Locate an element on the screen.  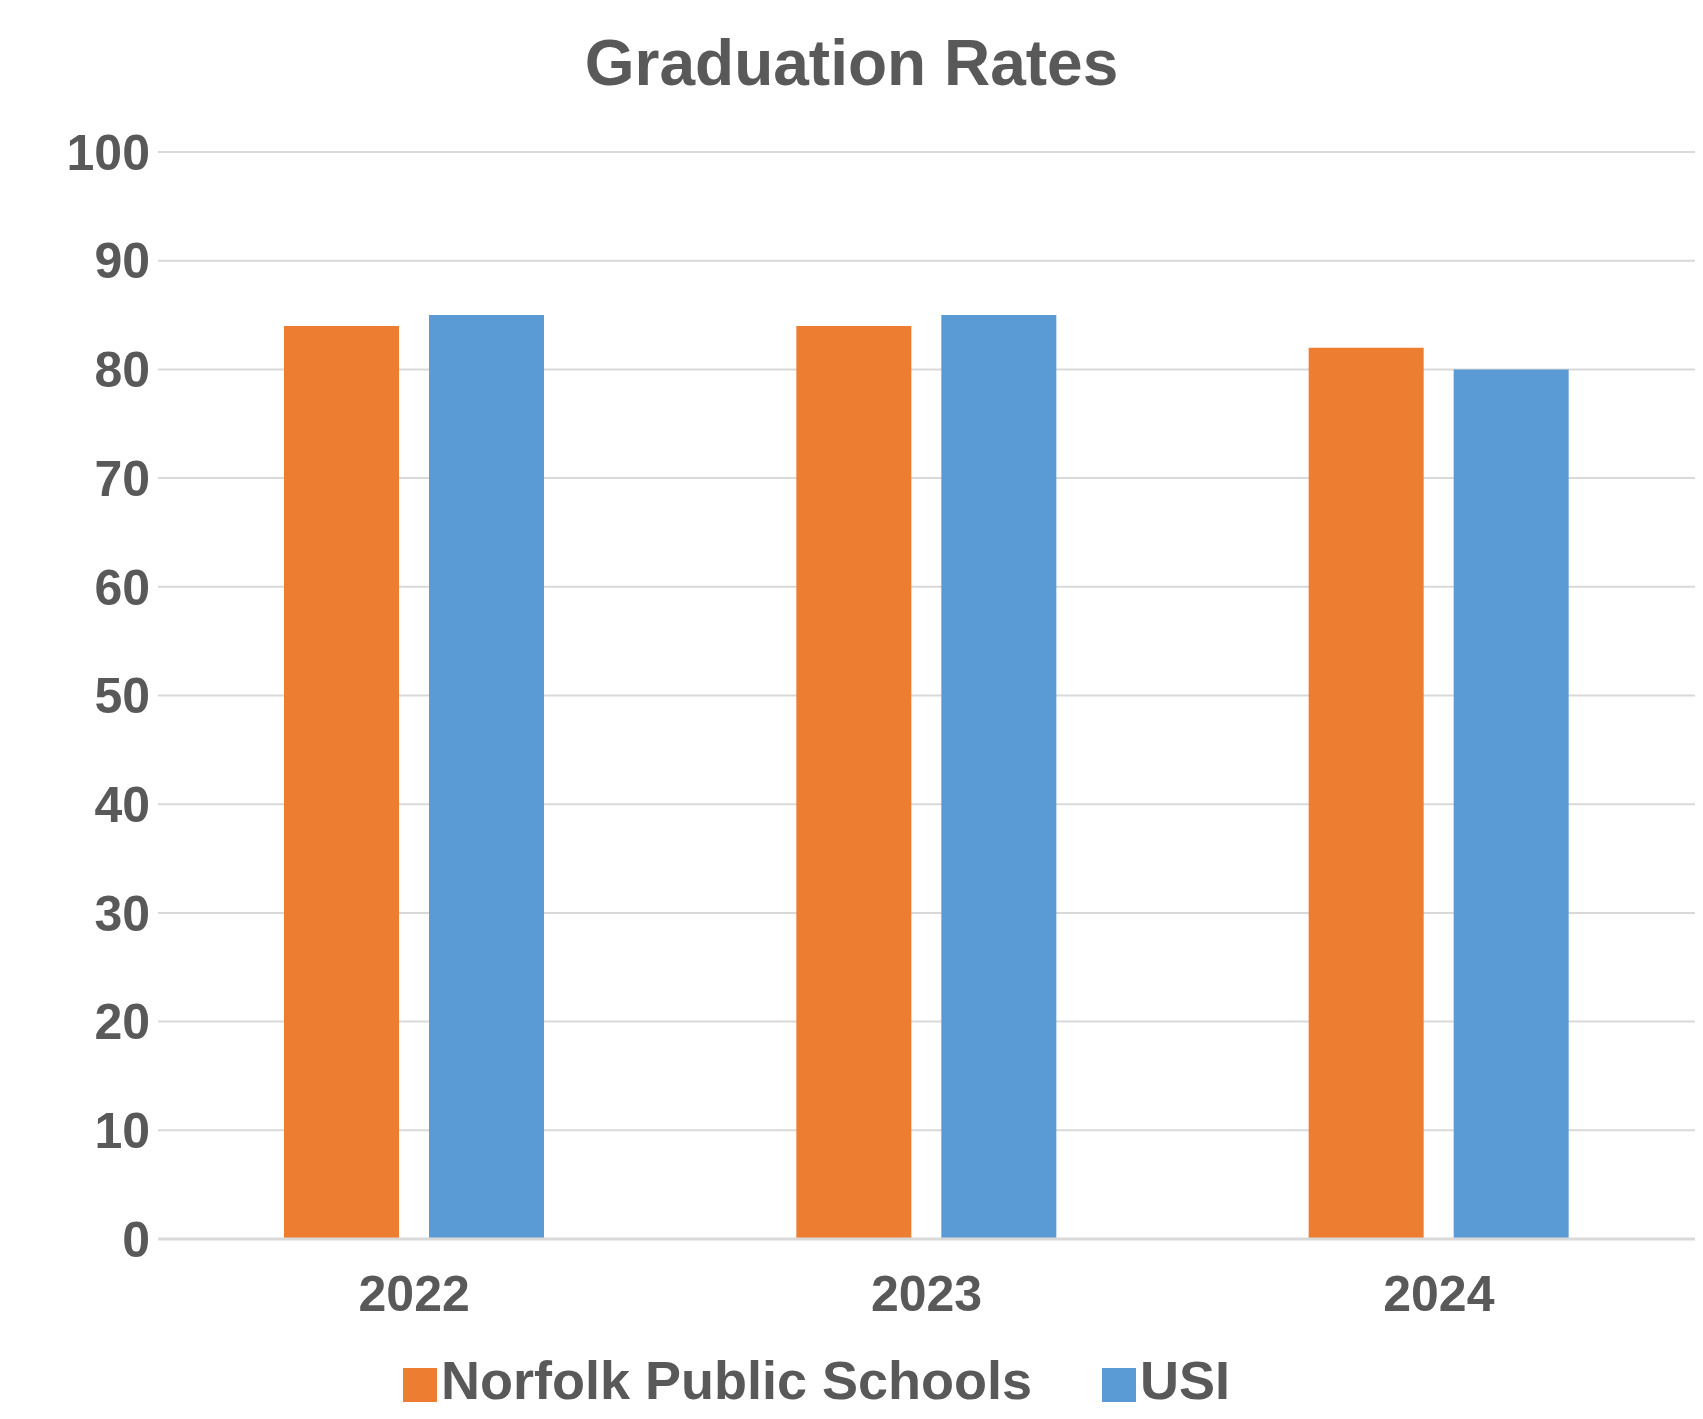
y-tick-label: 0 is located at coordinates (136, 1239).